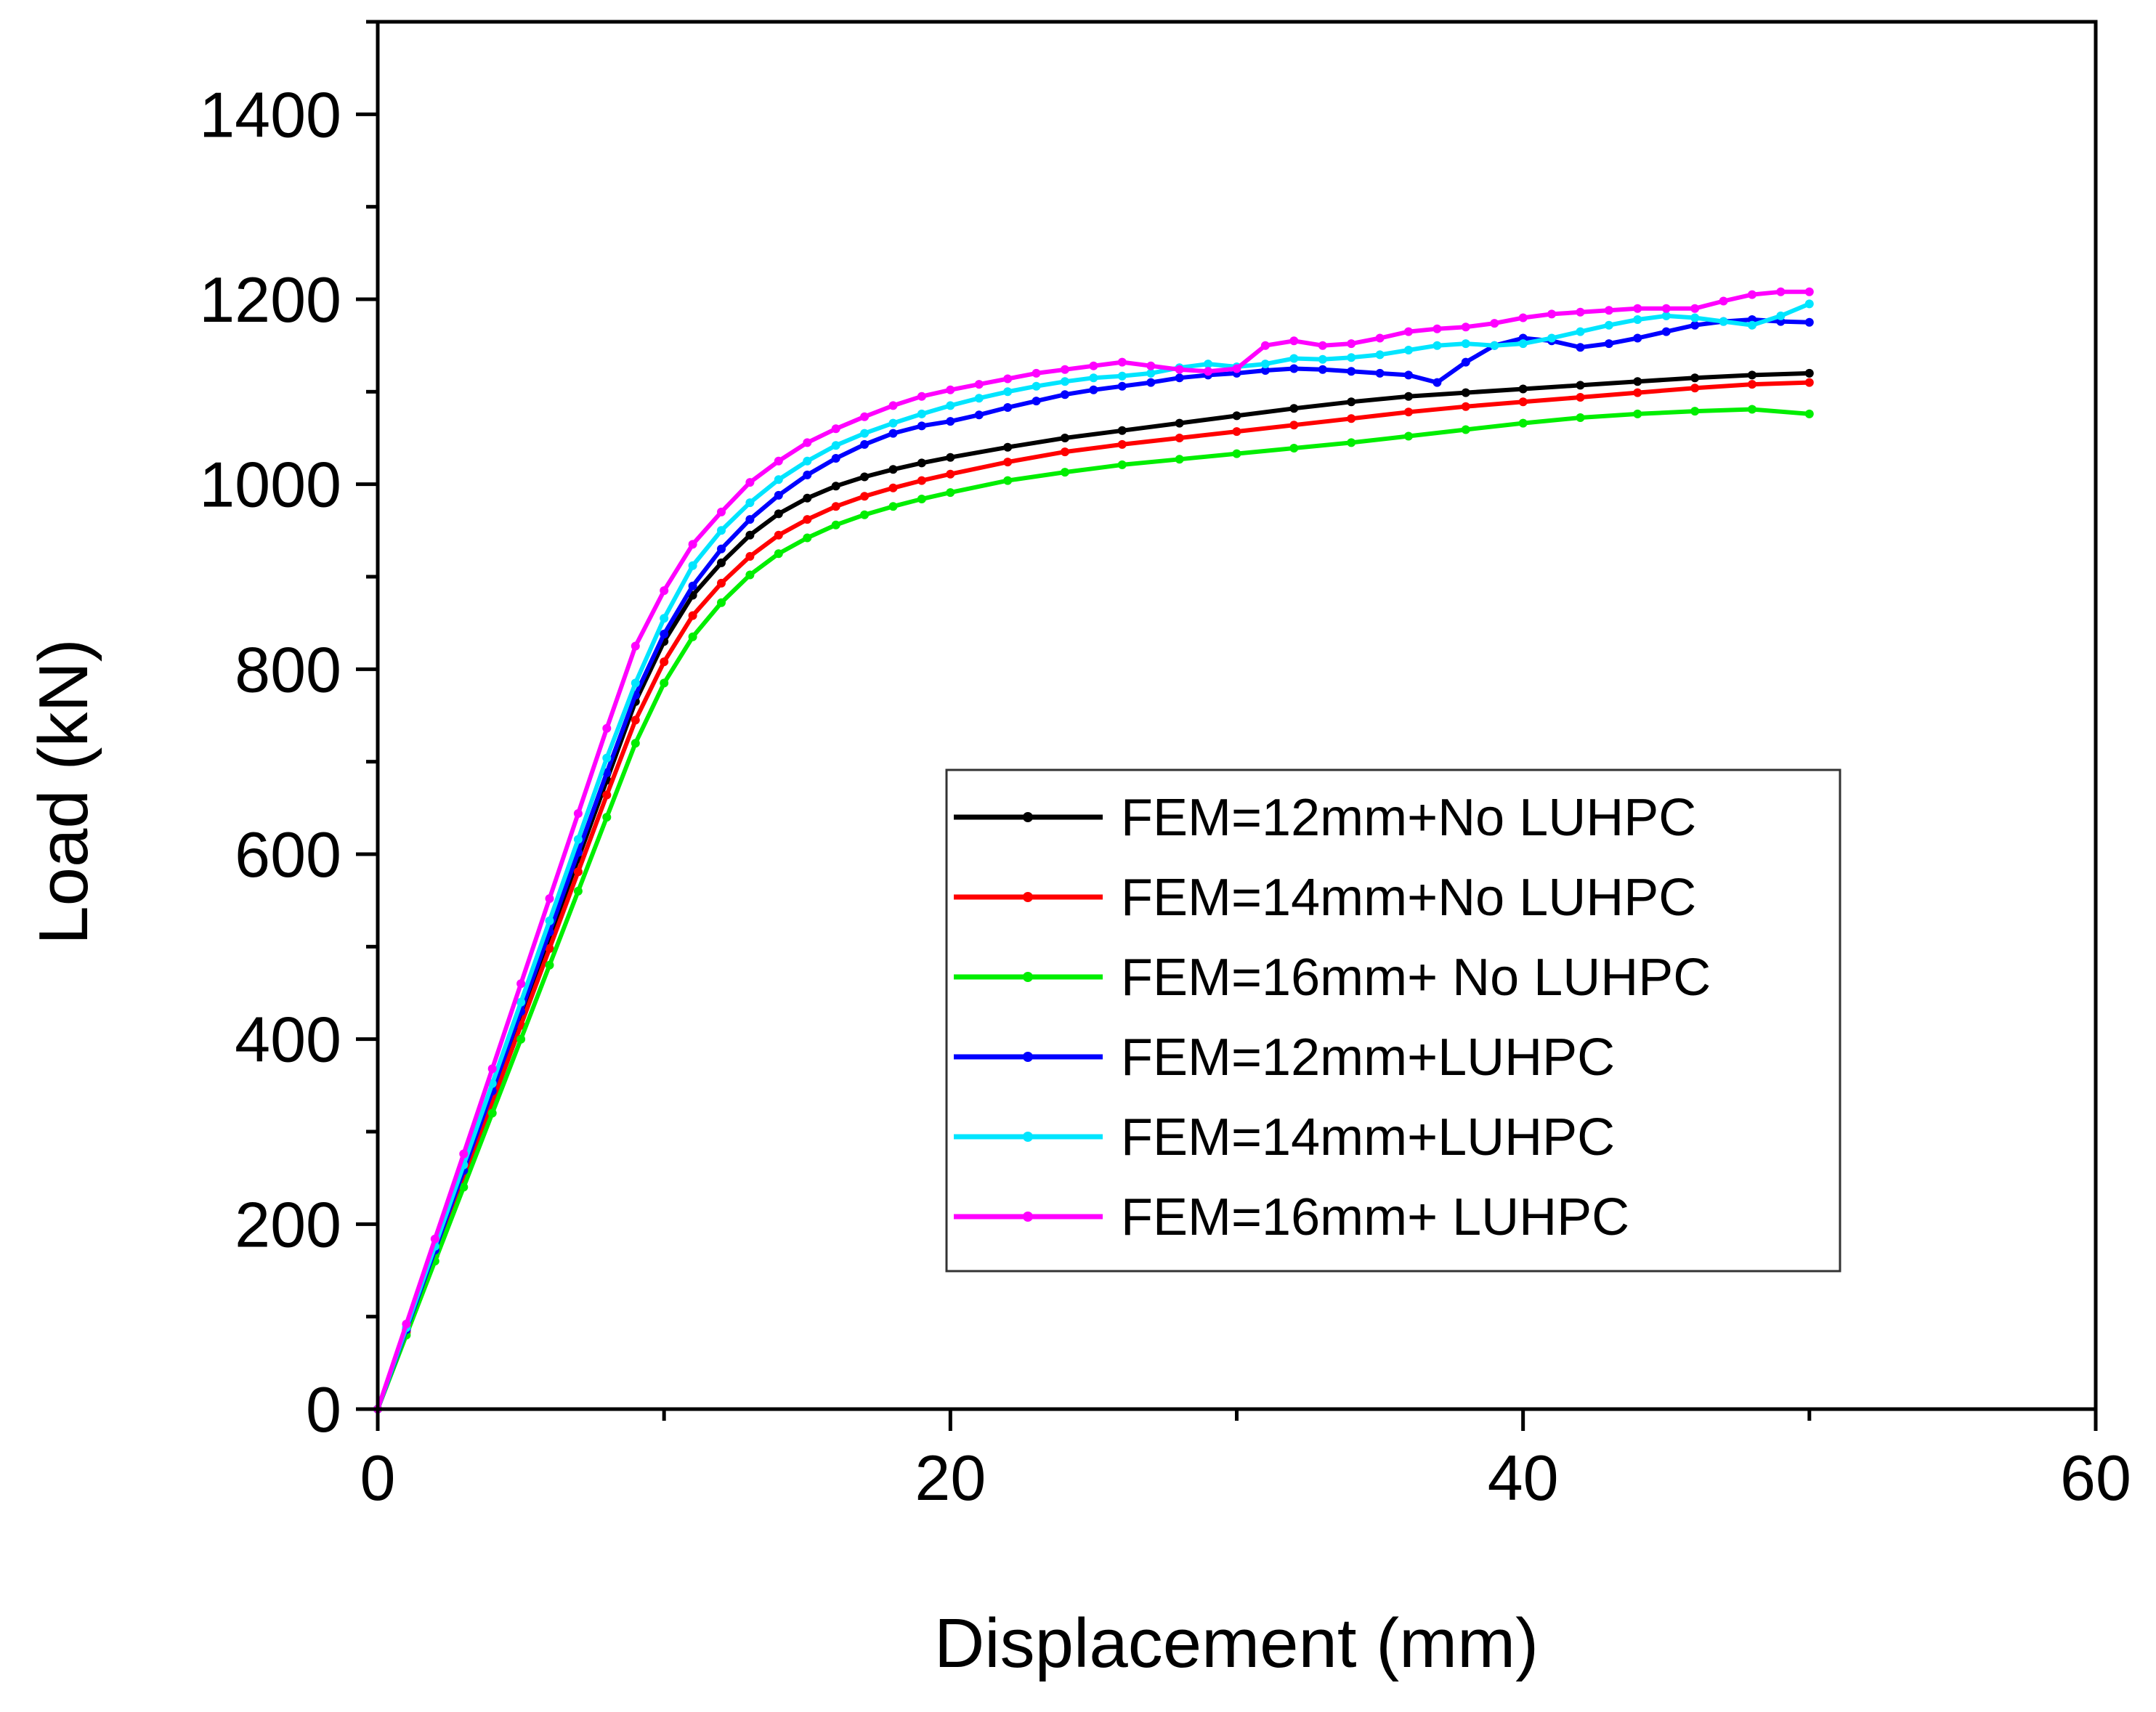  What do you see at coordinates (1368, 1058) in the screenshot?
I see `legend-label: FEM=12mm+LUHPC` at bounding box center [1368, 1058].